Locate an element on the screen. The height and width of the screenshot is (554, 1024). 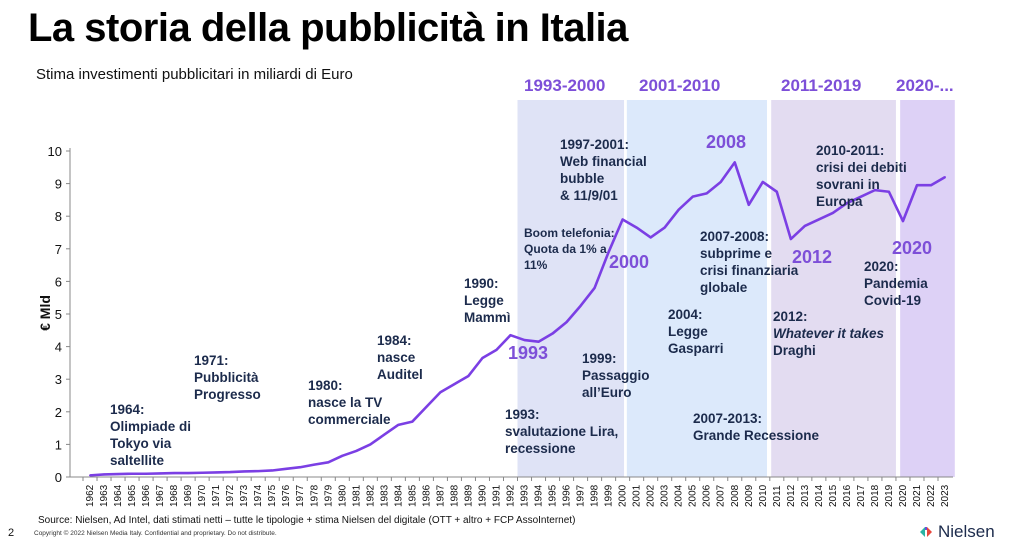
x-tick-label: 2022 is located at coordinates (931, 495).